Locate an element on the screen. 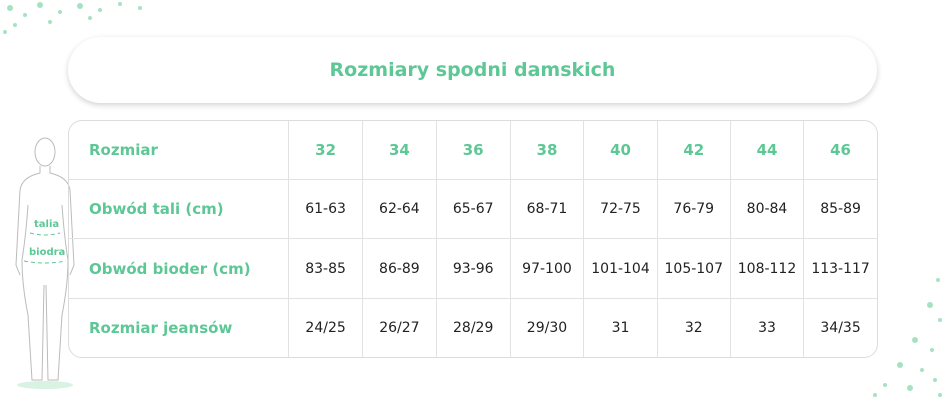 The width and height of the screenshot is (945, 400). table-cell: 31 is located at coordinates (620, 327).